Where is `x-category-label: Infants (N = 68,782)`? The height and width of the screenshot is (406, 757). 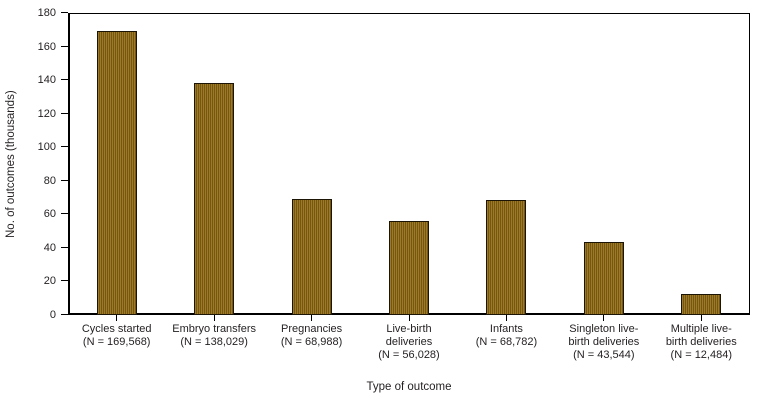
x-category-label: Infants (N = 68,782) is located at coordinates (506, 336).